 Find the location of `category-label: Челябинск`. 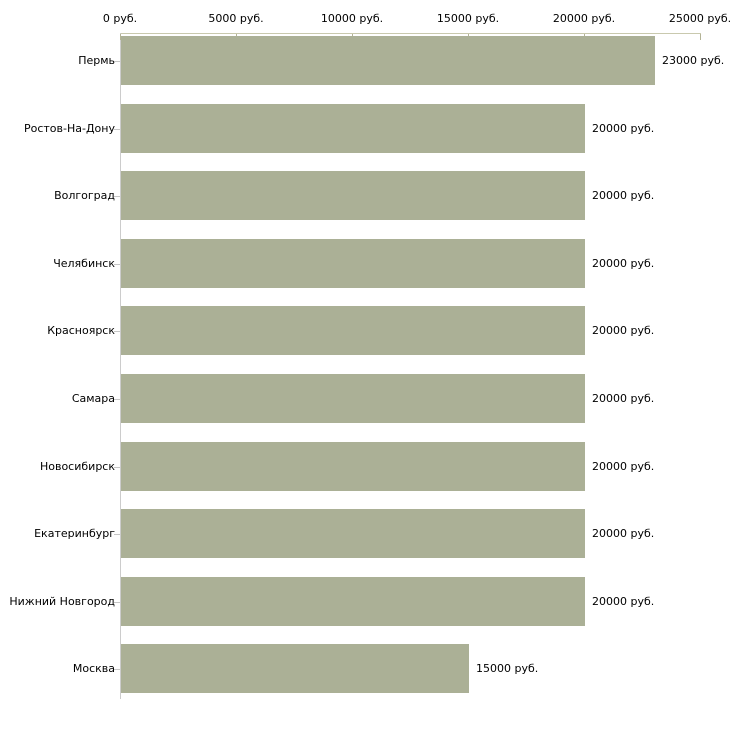

category-label: Челябинск is located at coordinates (84, 263).